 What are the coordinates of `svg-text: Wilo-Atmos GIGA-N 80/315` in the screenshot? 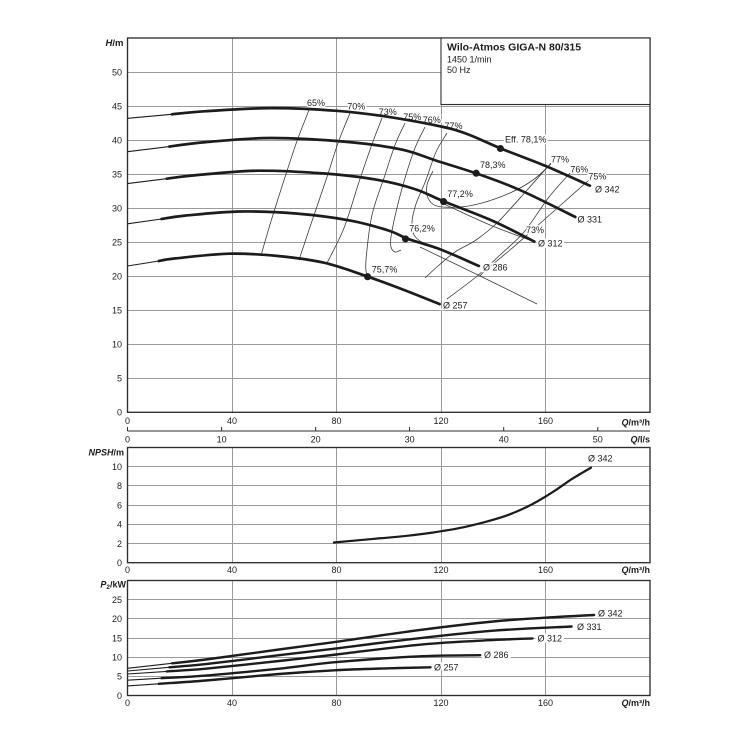 It's located at (514, 48).